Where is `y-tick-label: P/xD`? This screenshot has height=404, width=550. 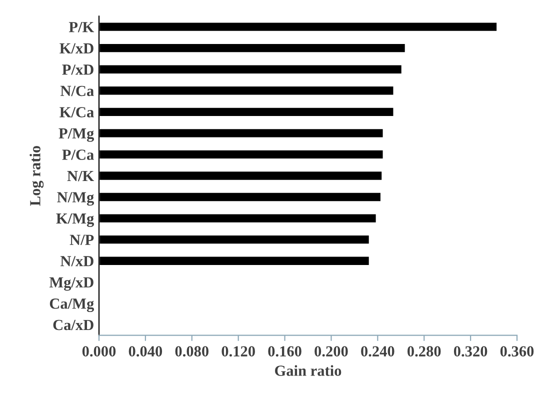
y-tick-label: P/xD is located at coordinates (78, 69).